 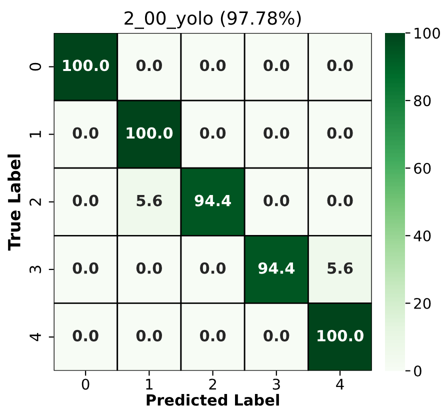 I want to click on color-bar-label: 0, so click(x=418, y=371).